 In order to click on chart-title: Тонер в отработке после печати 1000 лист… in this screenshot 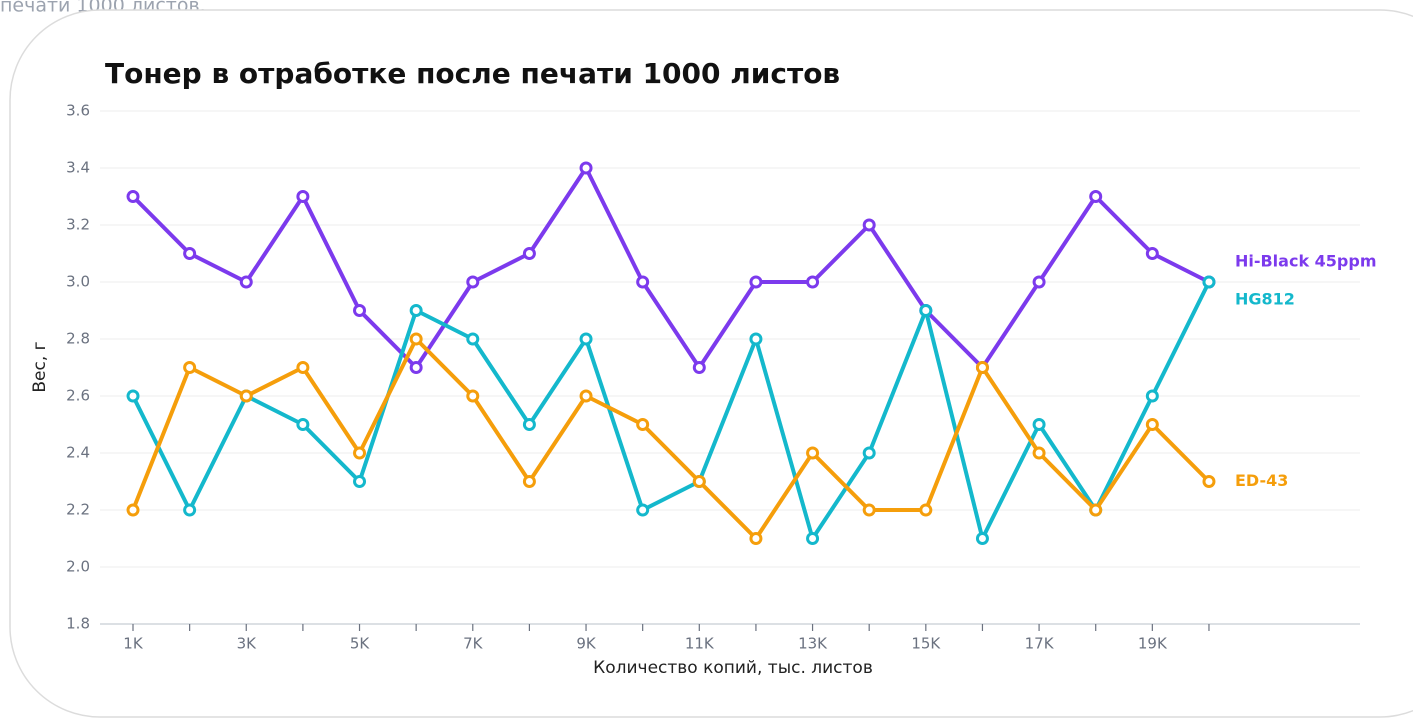, I will do `click(472, 73)`.